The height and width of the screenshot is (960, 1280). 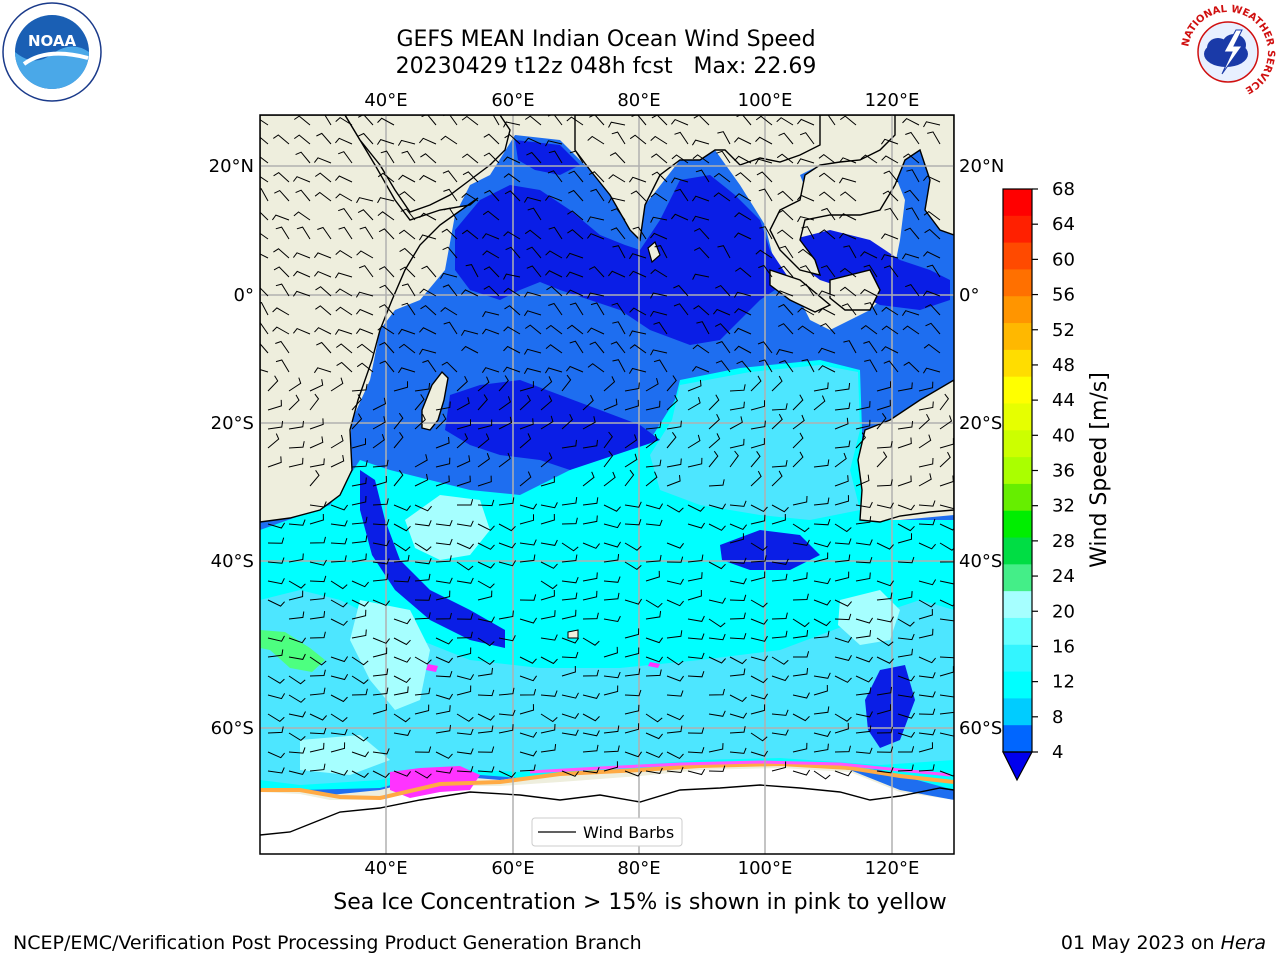 I want to click on sumatra, so click(x=800, y=291).